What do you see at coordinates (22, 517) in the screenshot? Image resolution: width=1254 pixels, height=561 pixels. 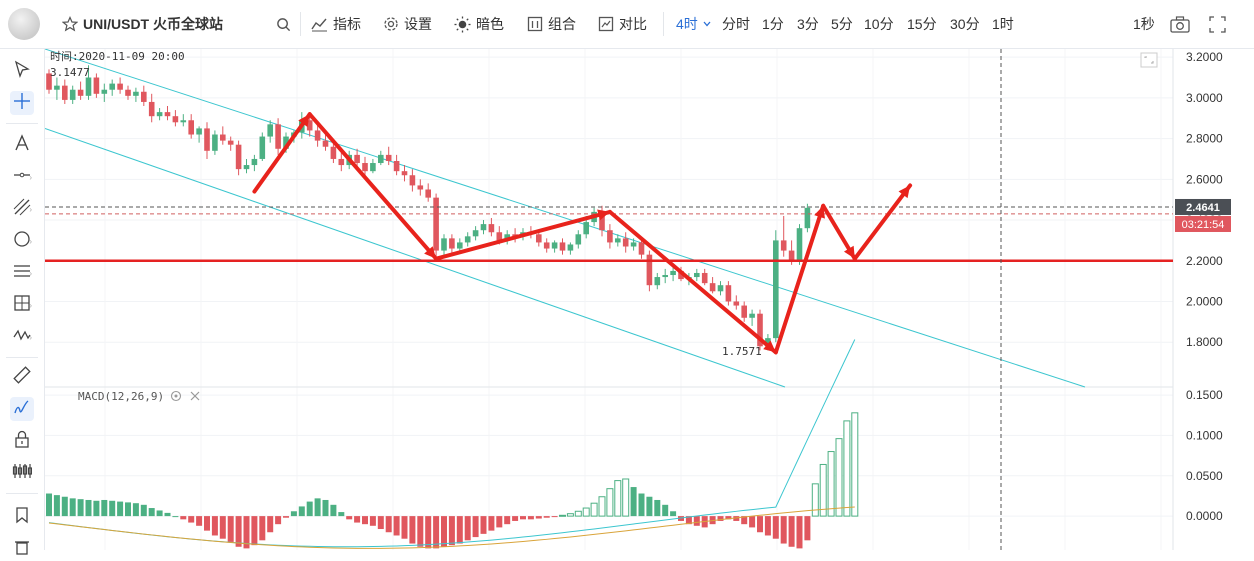 I see `bookmark-tool` at bounding box center [22, 517].